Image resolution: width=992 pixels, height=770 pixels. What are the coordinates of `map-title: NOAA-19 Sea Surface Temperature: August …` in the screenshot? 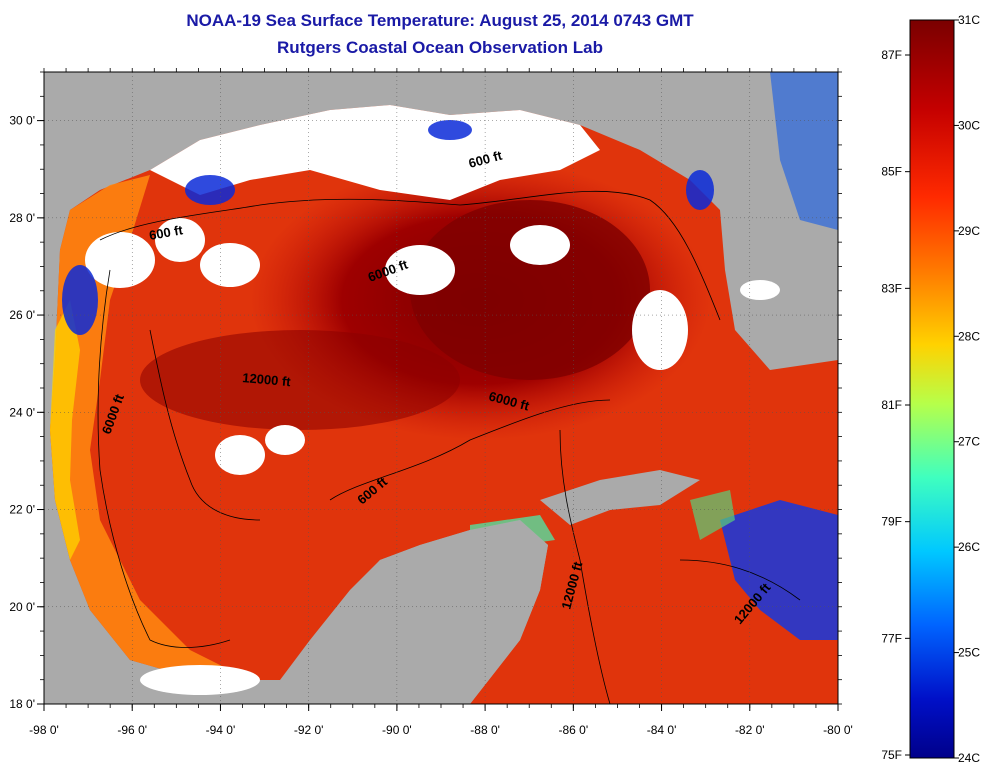 It's located at (440, 20).